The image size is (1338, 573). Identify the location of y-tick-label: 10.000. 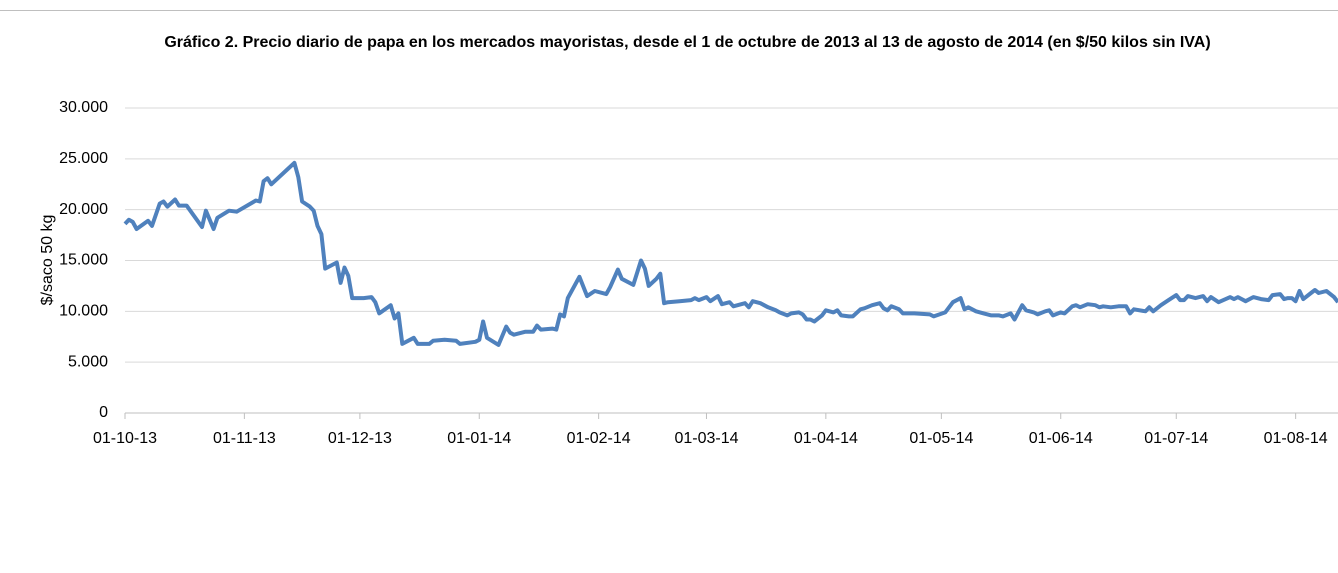
(83, 311).